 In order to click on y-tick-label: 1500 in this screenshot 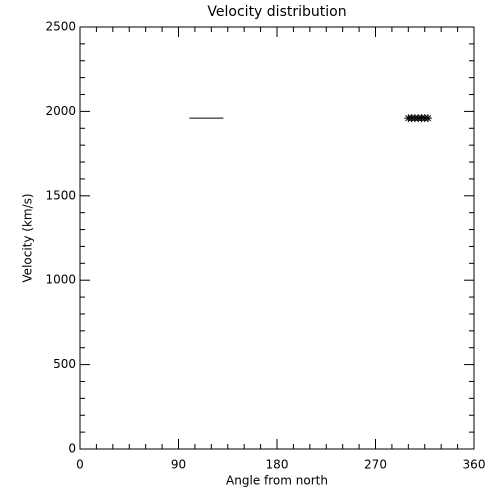, I will do `click(60, 195)`.